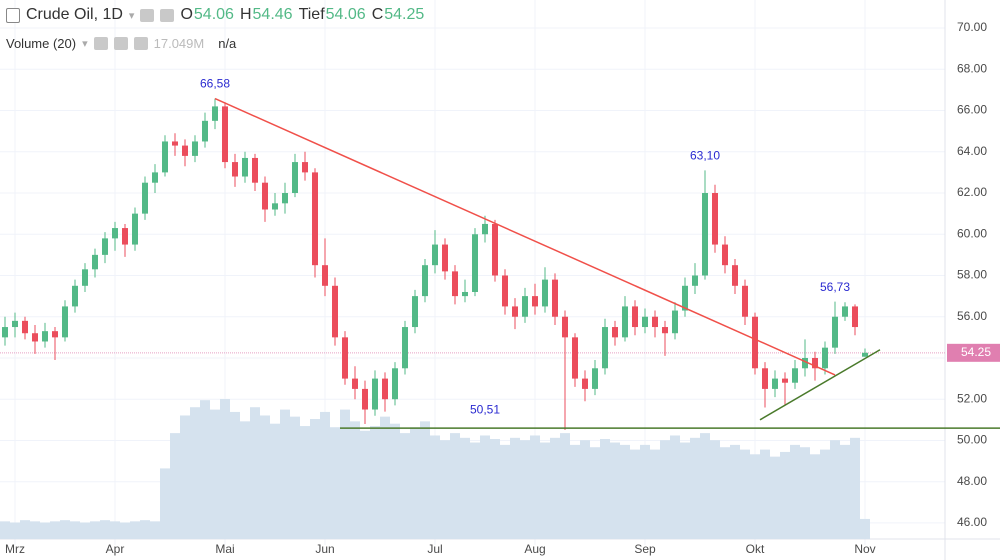 The image size is (1000, 560). I want to click on x-tick-label: Mai, so click(224, 549).